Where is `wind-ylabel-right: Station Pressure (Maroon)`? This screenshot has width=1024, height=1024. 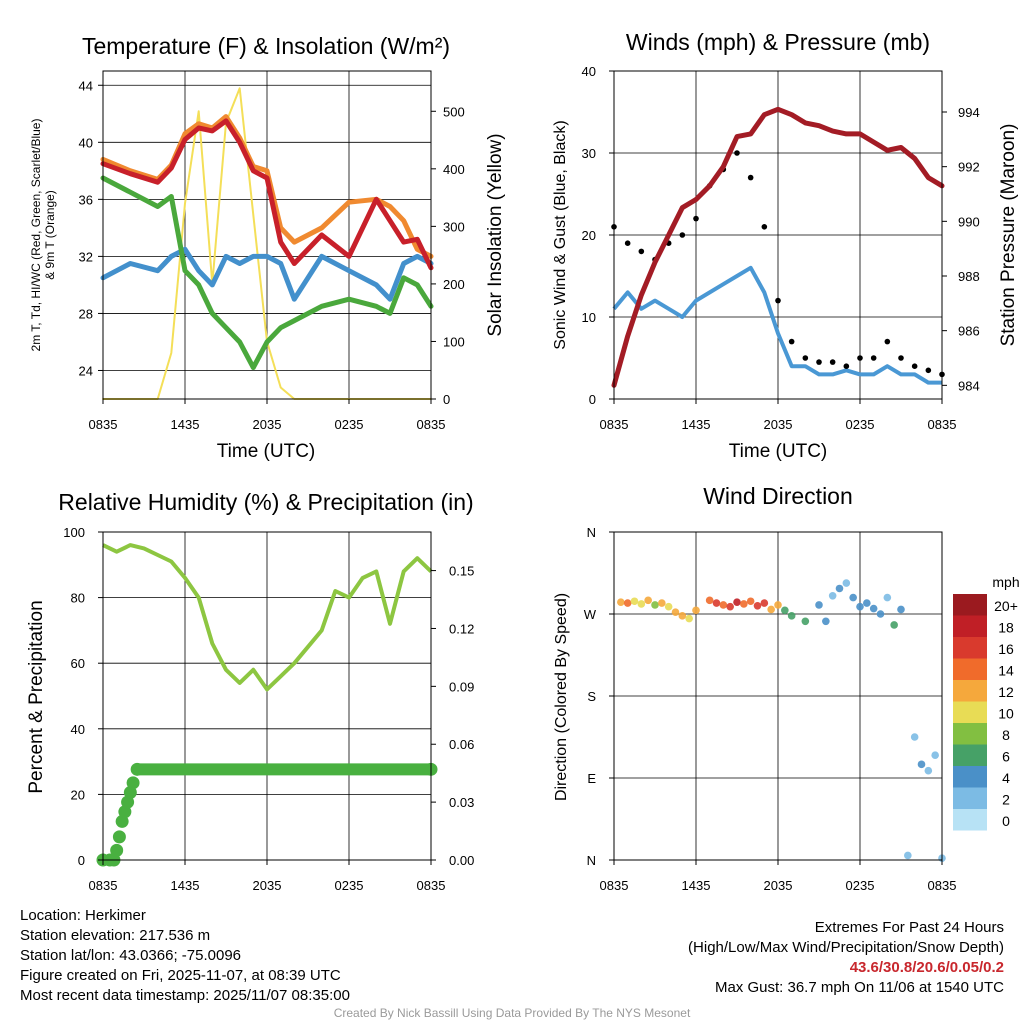
wind-ylabel-right: Station Pressure (Maroon) is located at coordinates (1008, 235).